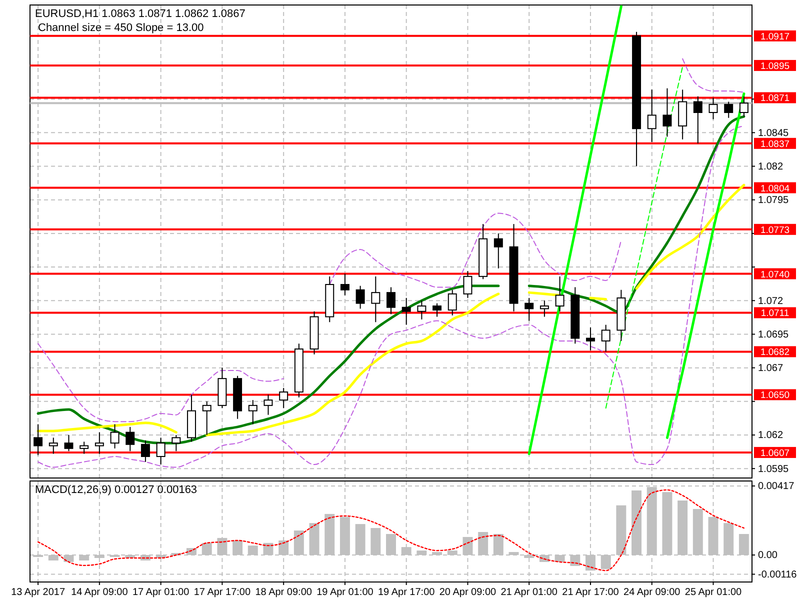 This screenshot has width=800, height=600. I want to click on ref-line-label: 1.0607, so click(775, 453).